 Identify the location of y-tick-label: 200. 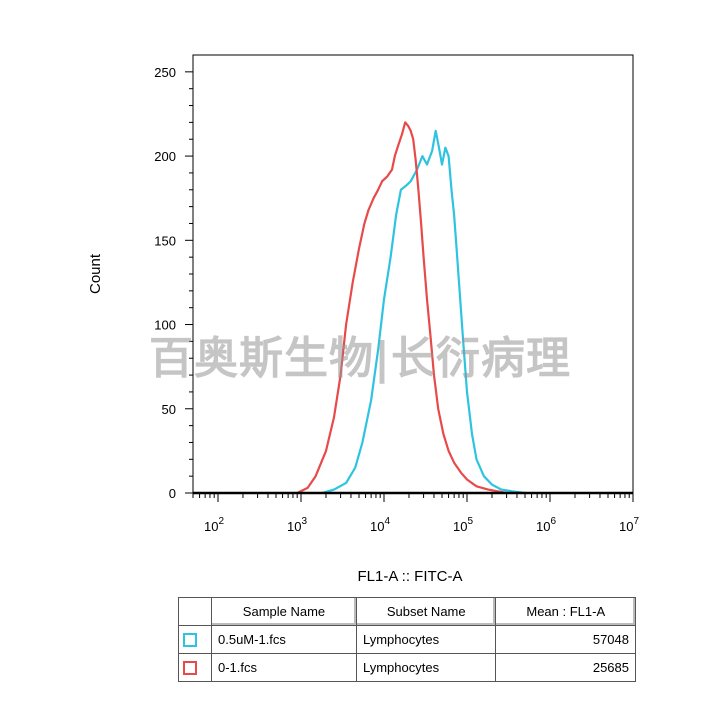
(165, 156).